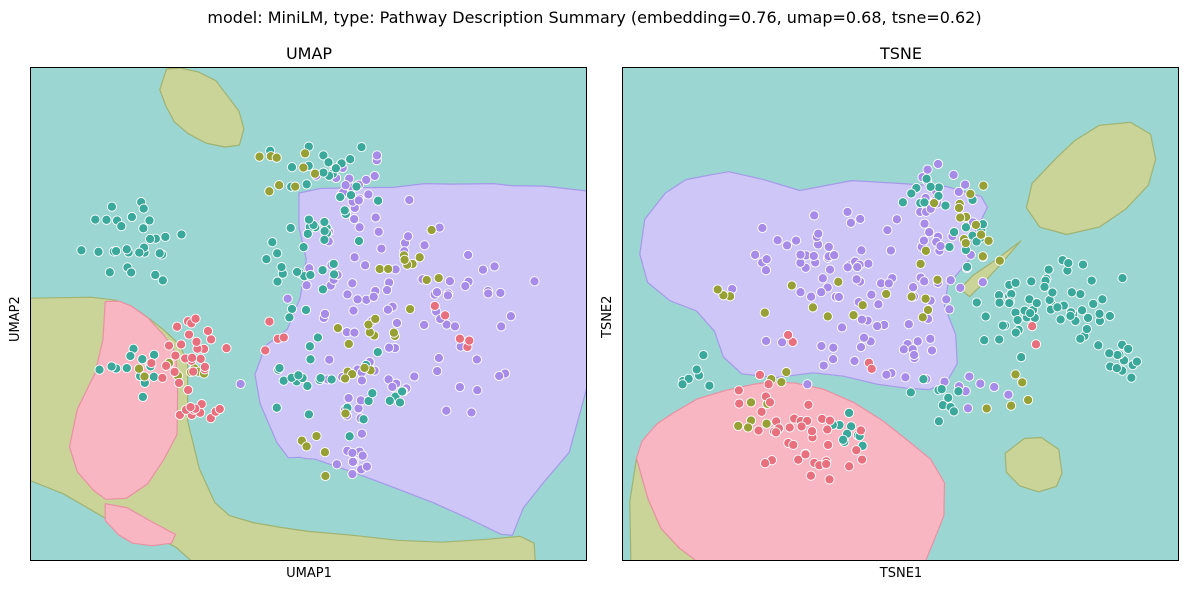 This screenshot has width=1189, height=592. Describe the element at coordinates (123, 400) in the screenshot. I see `pink-decision-region` at that location.